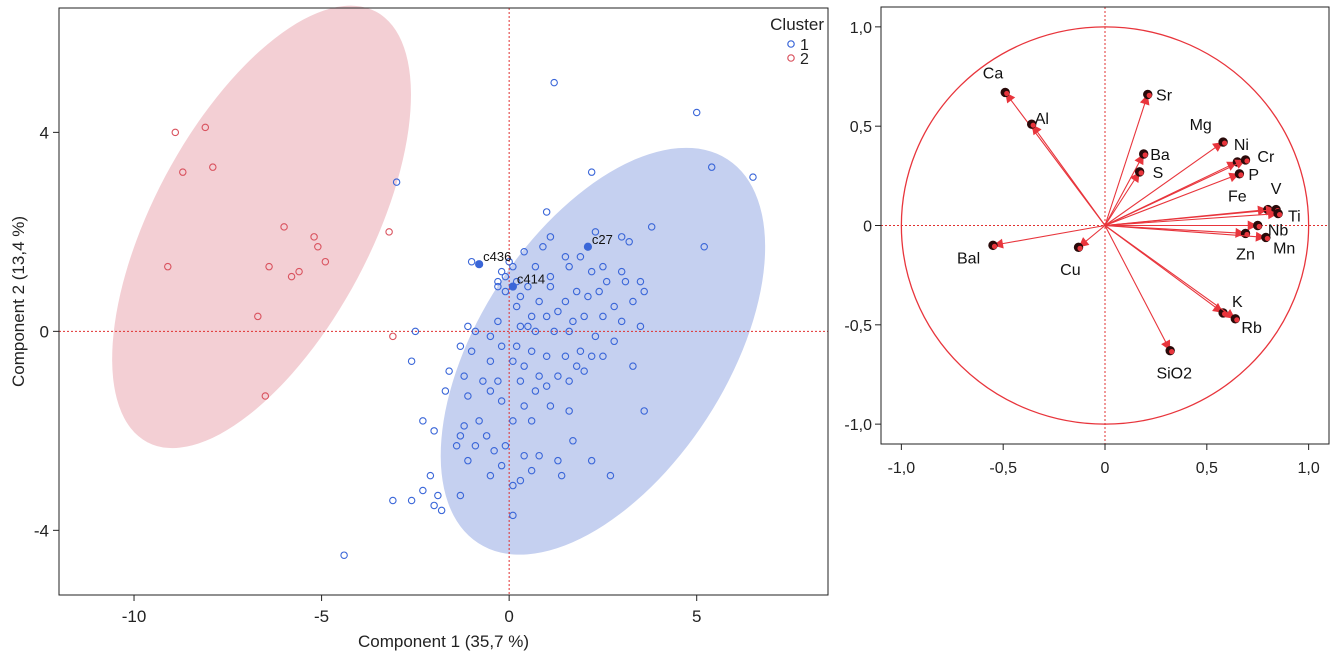 The height and width of the screenshot is (654, 1333). I want to click on y-axis-ticks: -4 0 4, so click(46, 331).